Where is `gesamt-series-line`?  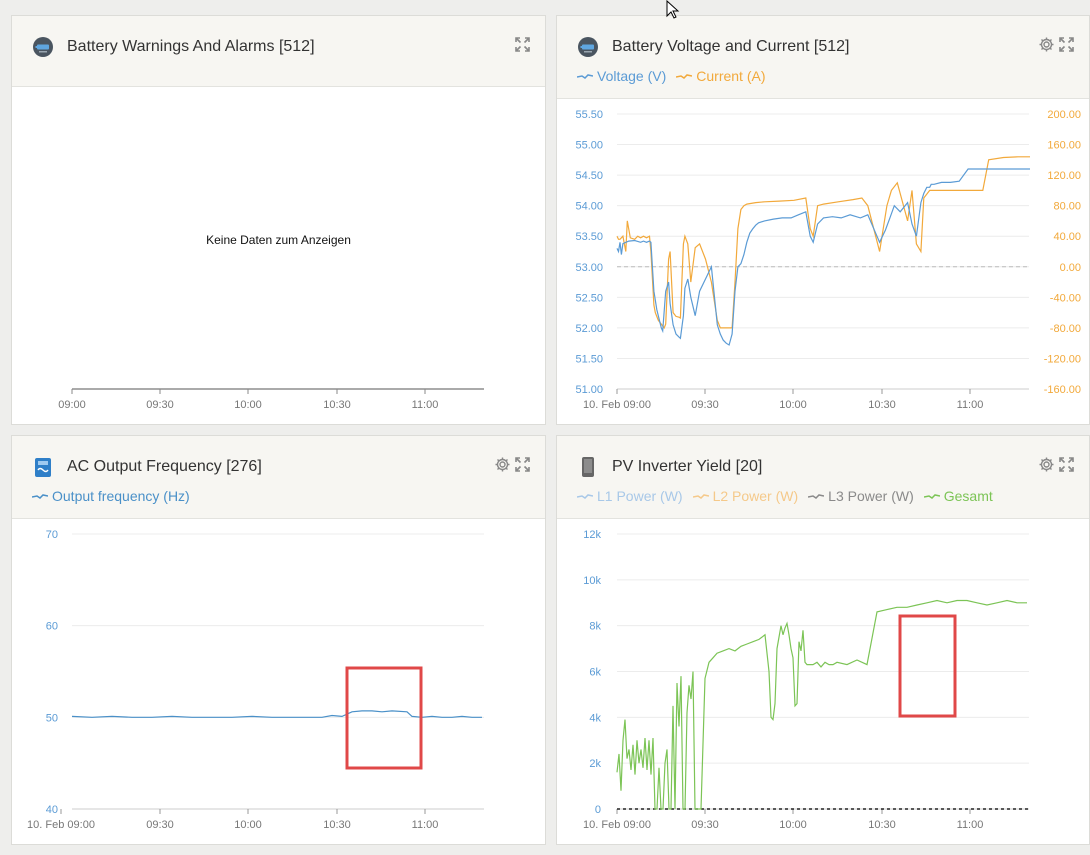
gesamt-series-line is located at coordinates (821, 704).